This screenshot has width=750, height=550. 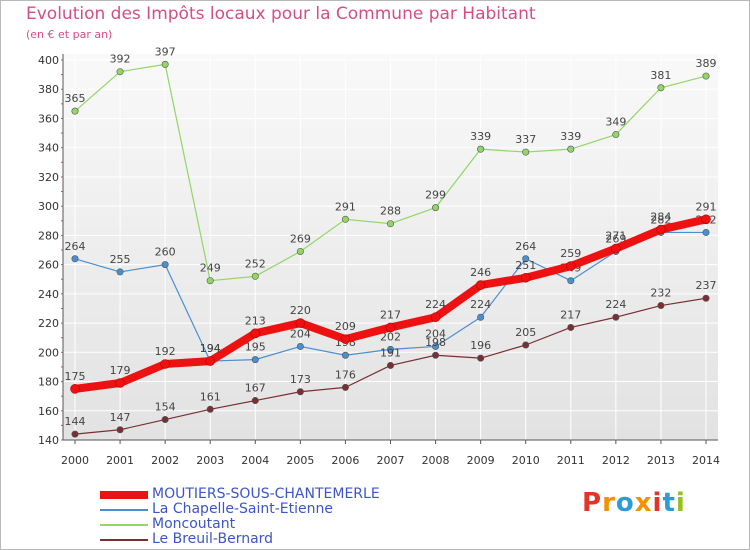 What do you see at coordinates (525, 265) in the screenshot?
I see `data-label: 251` at bounding box center [525, 265].